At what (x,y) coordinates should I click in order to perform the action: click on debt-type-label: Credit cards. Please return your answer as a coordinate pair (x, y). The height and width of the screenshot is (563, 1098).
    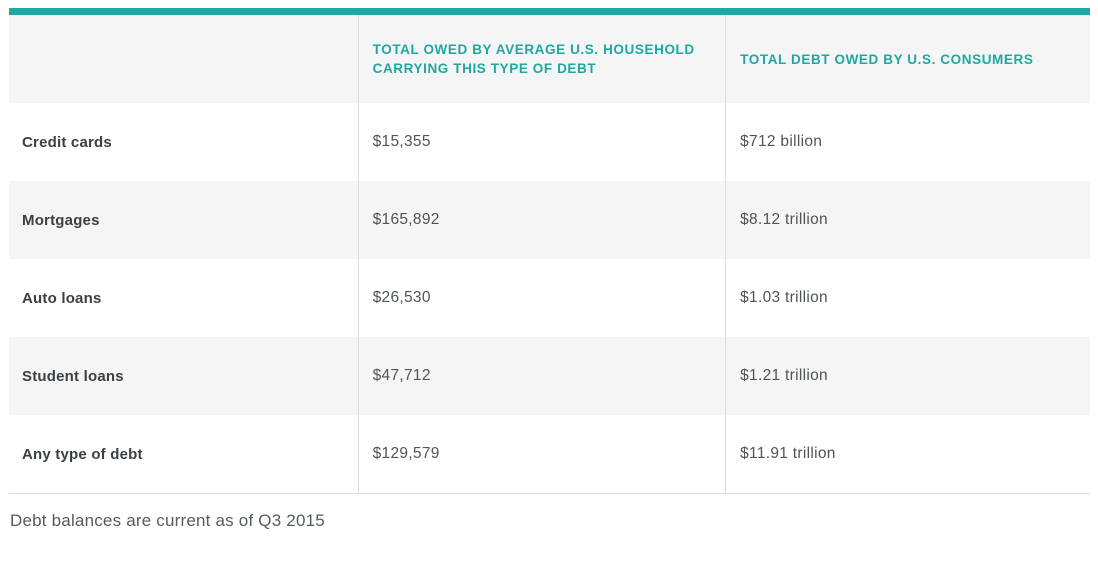
    Looking at the image, I should click on (67, 142).